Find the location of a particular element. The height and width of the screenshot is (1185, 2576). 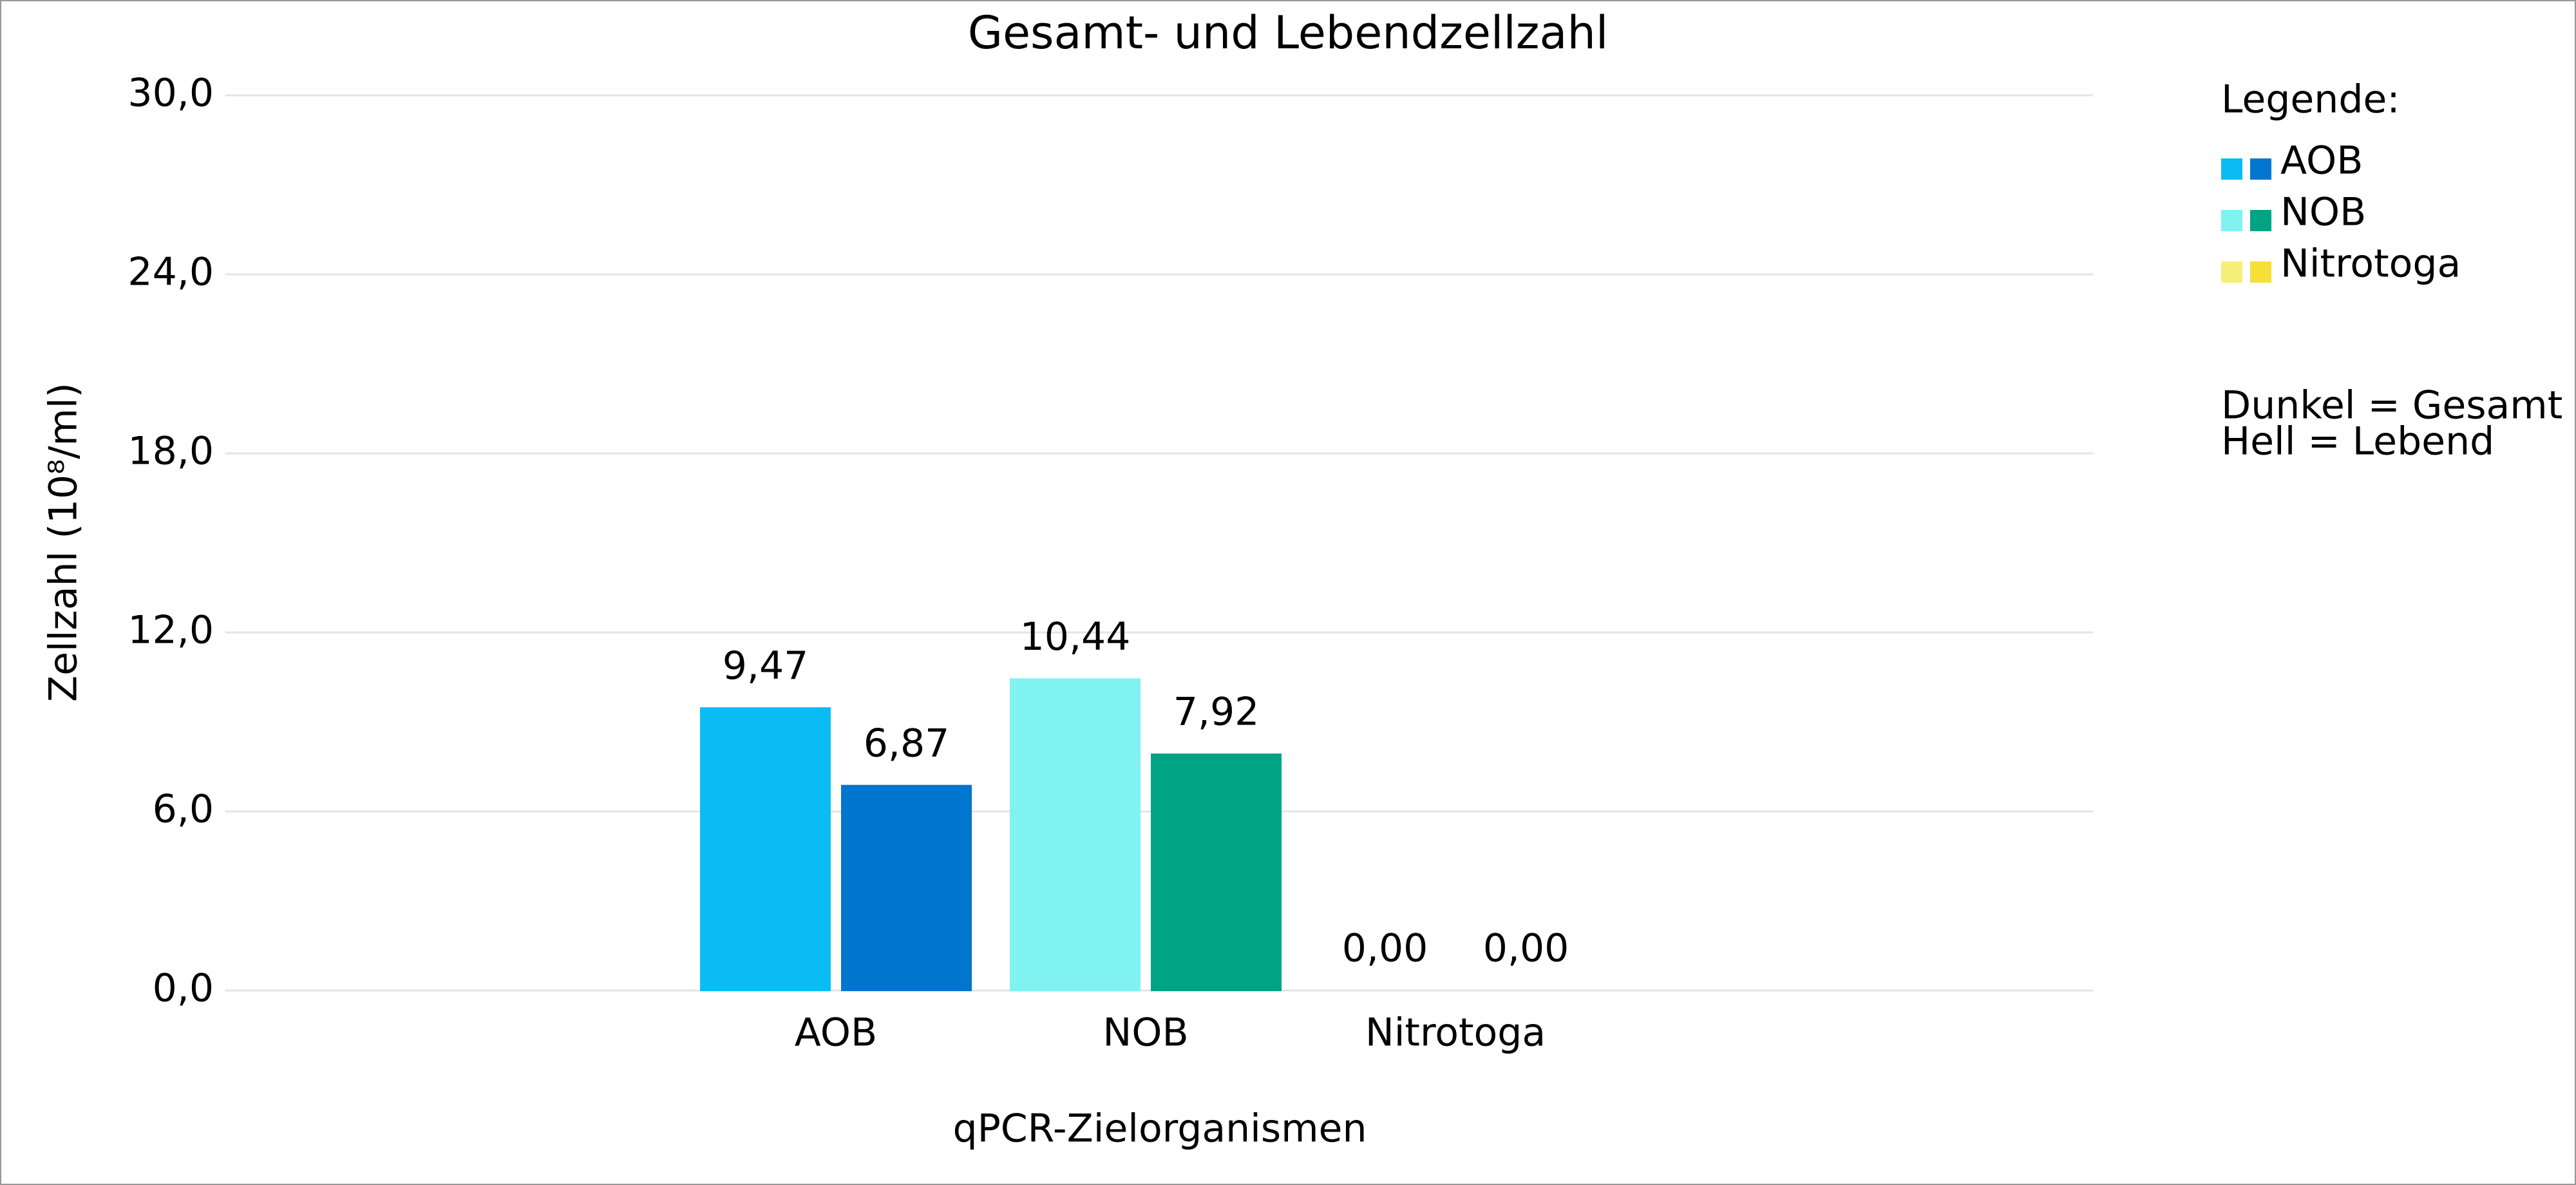

value-label: 9,47 is located at coordinates (766, 665).